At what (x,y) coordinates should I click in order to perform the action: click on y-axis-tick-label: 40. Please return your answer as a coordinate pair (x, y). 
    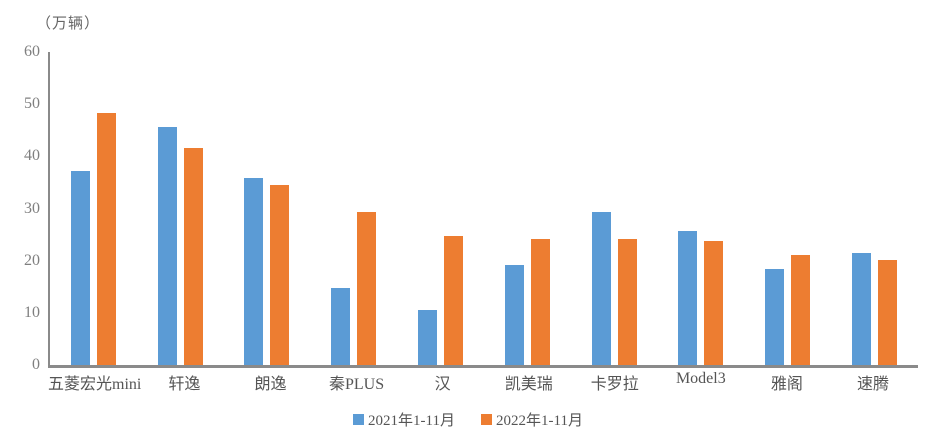
    Looking at the image, I should click on (32, 156).